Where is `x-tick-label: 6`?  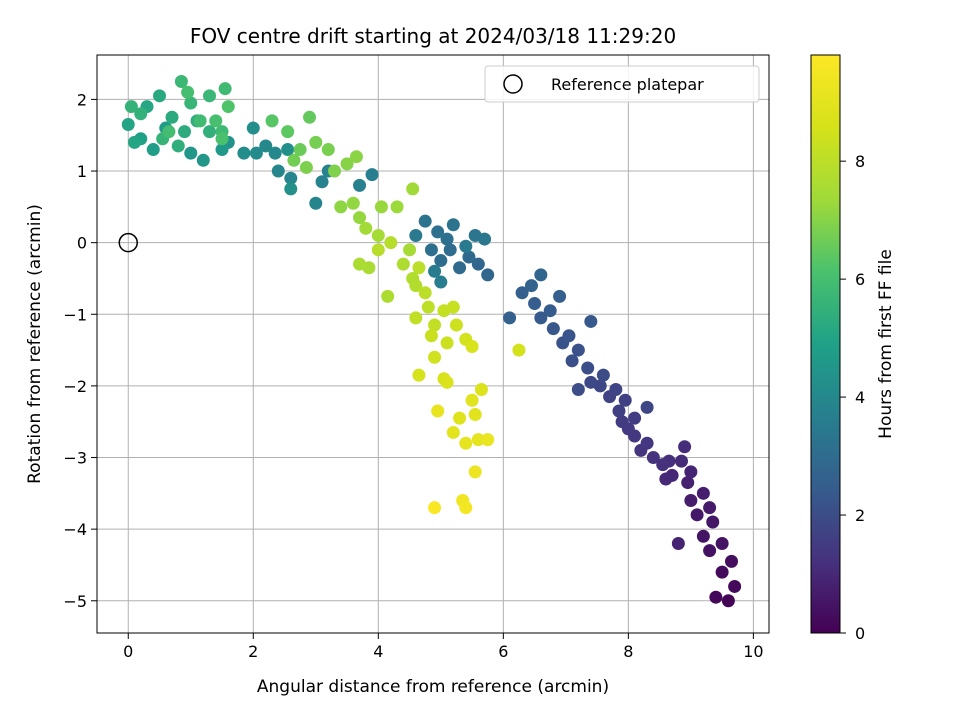 x-tick-label: 6 is located at coordinates (503, 651).